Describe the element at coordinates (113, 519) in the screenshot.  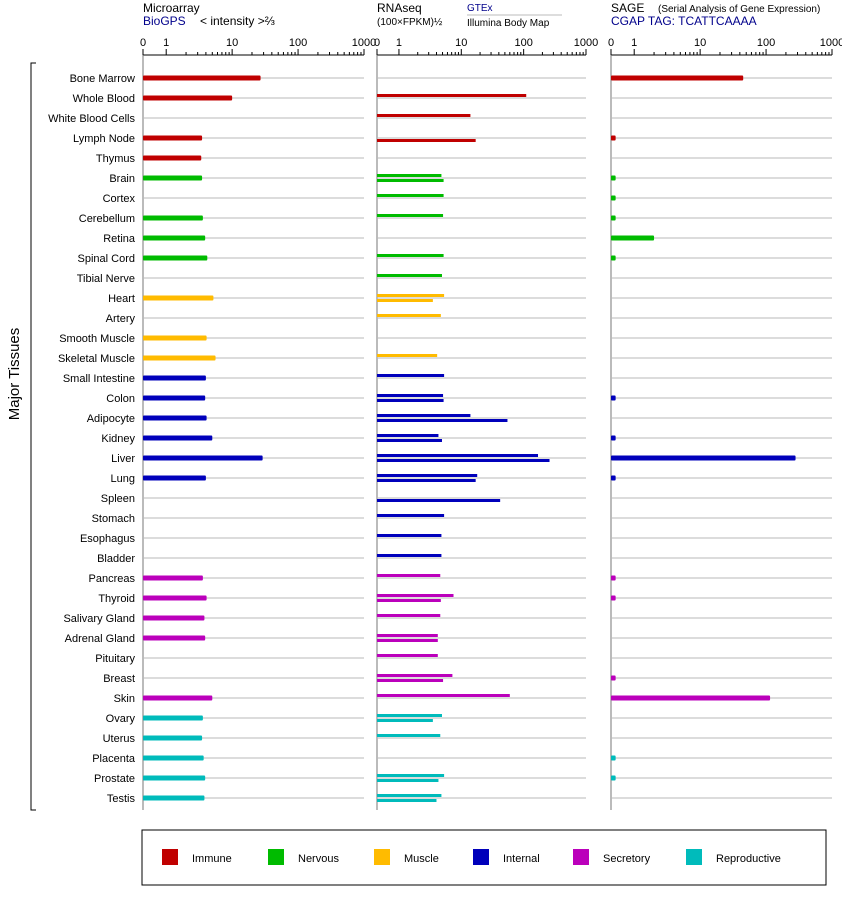
I see `tissue-label: Stomach` at that location.